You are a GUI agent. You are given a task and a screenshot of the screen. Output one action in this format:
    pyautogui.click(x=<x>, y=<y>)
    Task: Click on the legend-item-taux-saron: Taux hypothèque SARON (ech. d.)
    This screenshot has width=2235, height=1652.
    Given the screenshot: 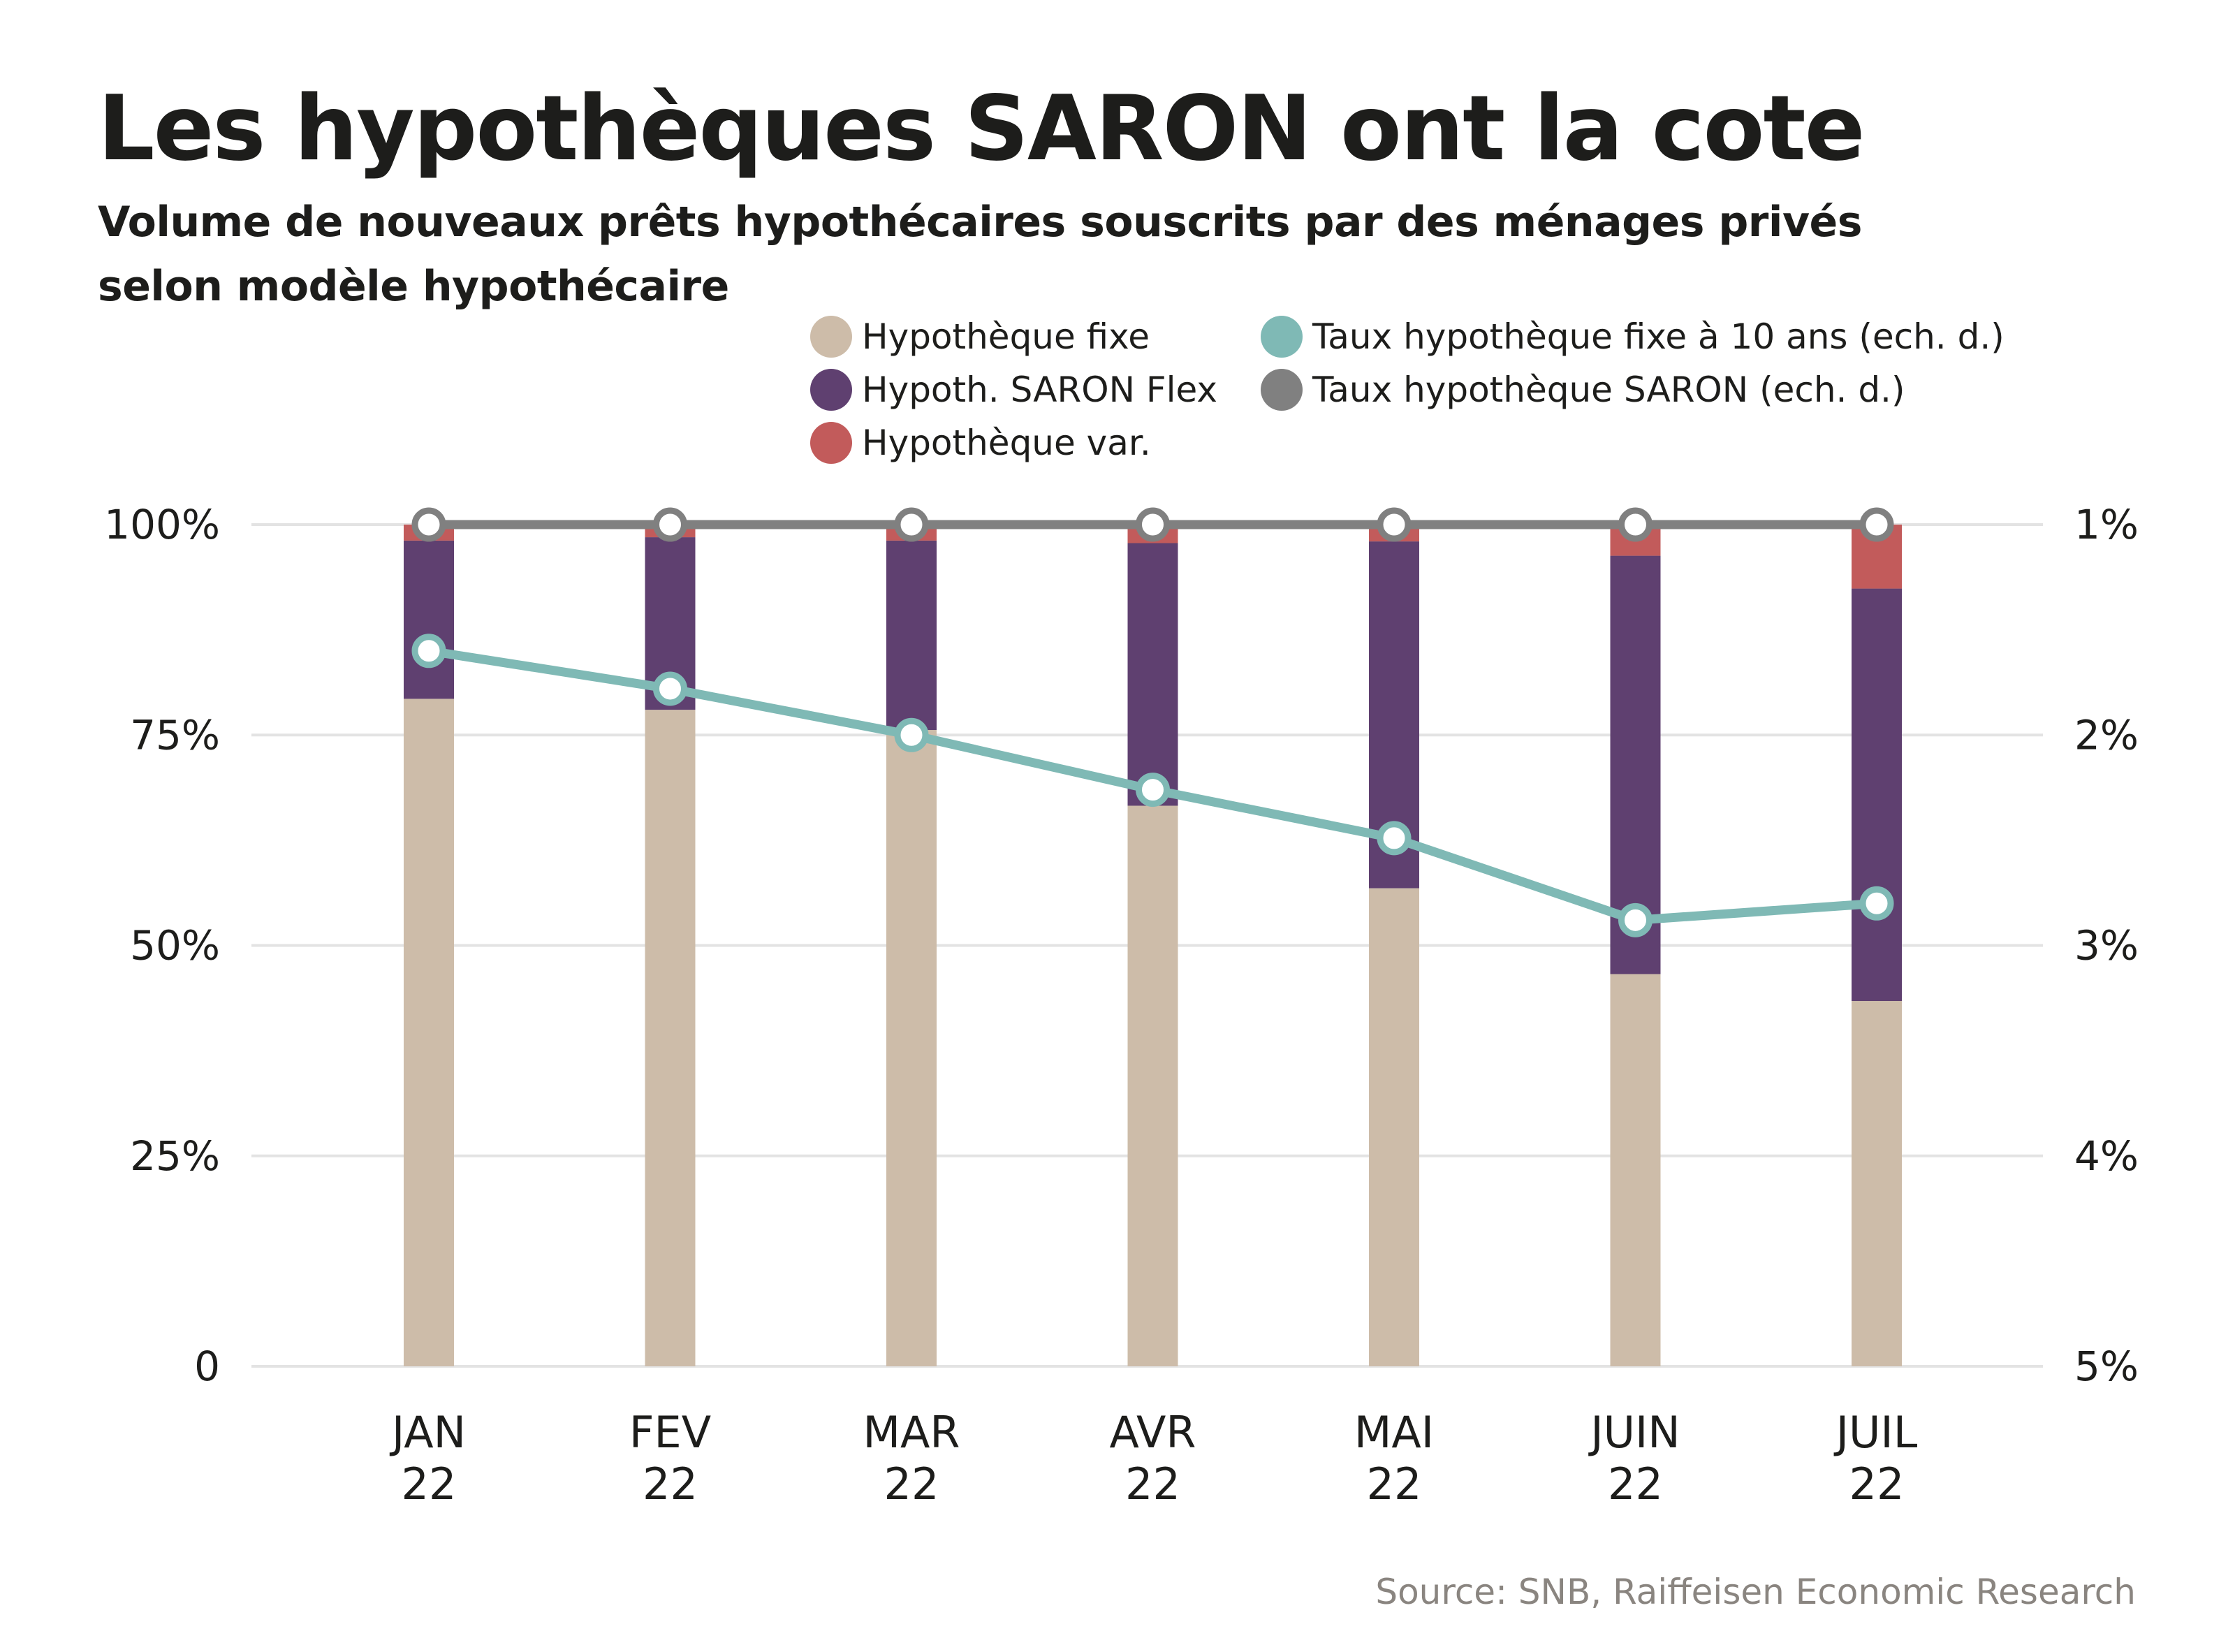 What is the action you would take?
    pyautogui.click(x=1583, y=390)
    